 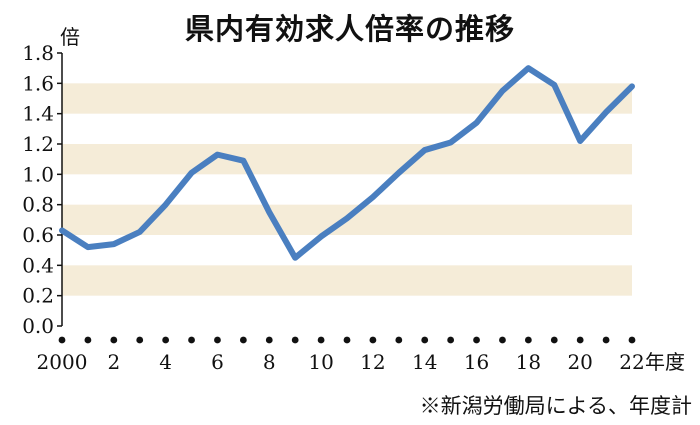 What do you see at coordinates (70, 37) in the screenshot?
I see `y-axis-unit: 倍` at bounding box center [70, 37].